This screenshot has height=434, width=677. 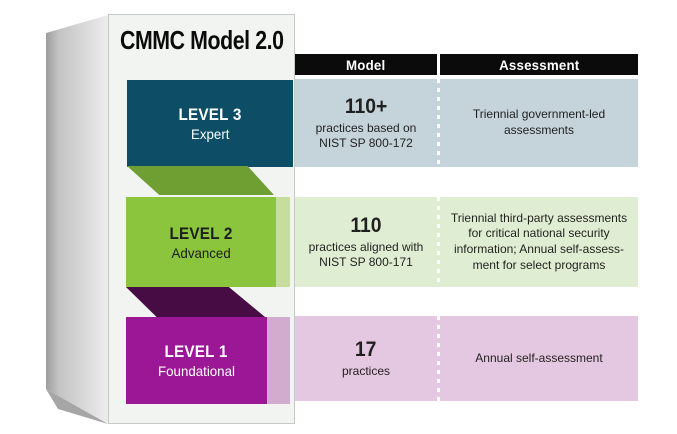 I want to click on level-1-assessment-cell: Annual self-assessment, so click(x=539, y=358).